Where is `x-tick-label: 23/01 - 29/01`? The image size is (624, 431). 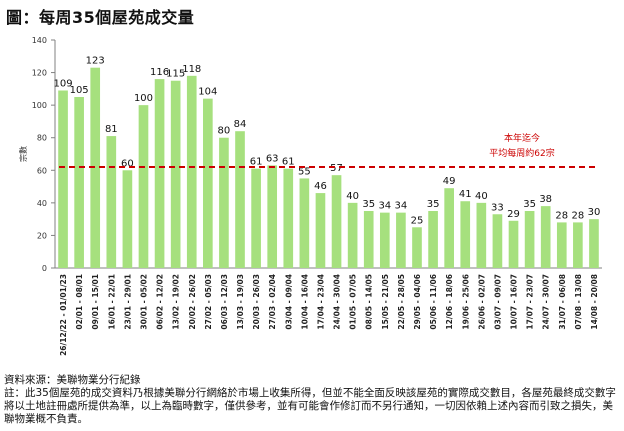
x-tick-label: 23/01 - 29/01 is located at coordinates (127, 302).